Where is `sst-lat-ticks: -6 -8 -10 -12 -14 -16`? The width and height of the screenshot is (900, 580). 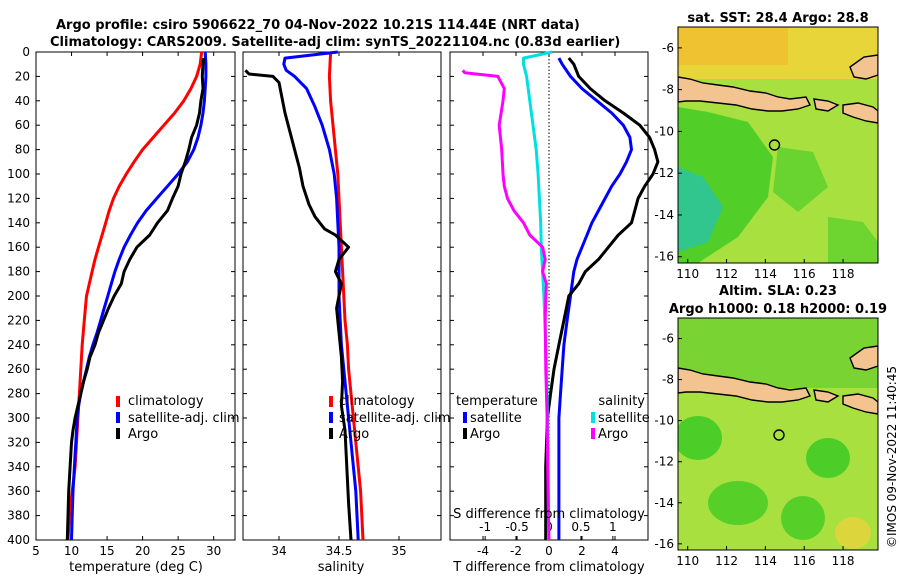 sst-lat-ticks: -6 -8 -10 -12 -14 -16 is located at coordinates (668, 152).